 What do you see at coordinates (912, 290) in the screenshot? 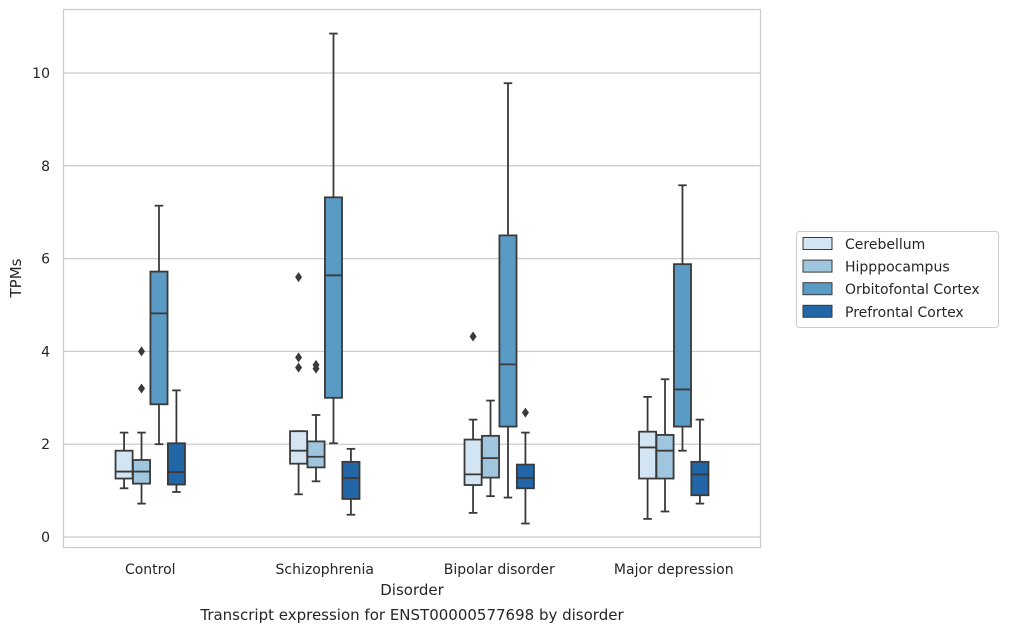
I see `legend-label: Orbitofontal Cortex` at bounding box center [912, 290].